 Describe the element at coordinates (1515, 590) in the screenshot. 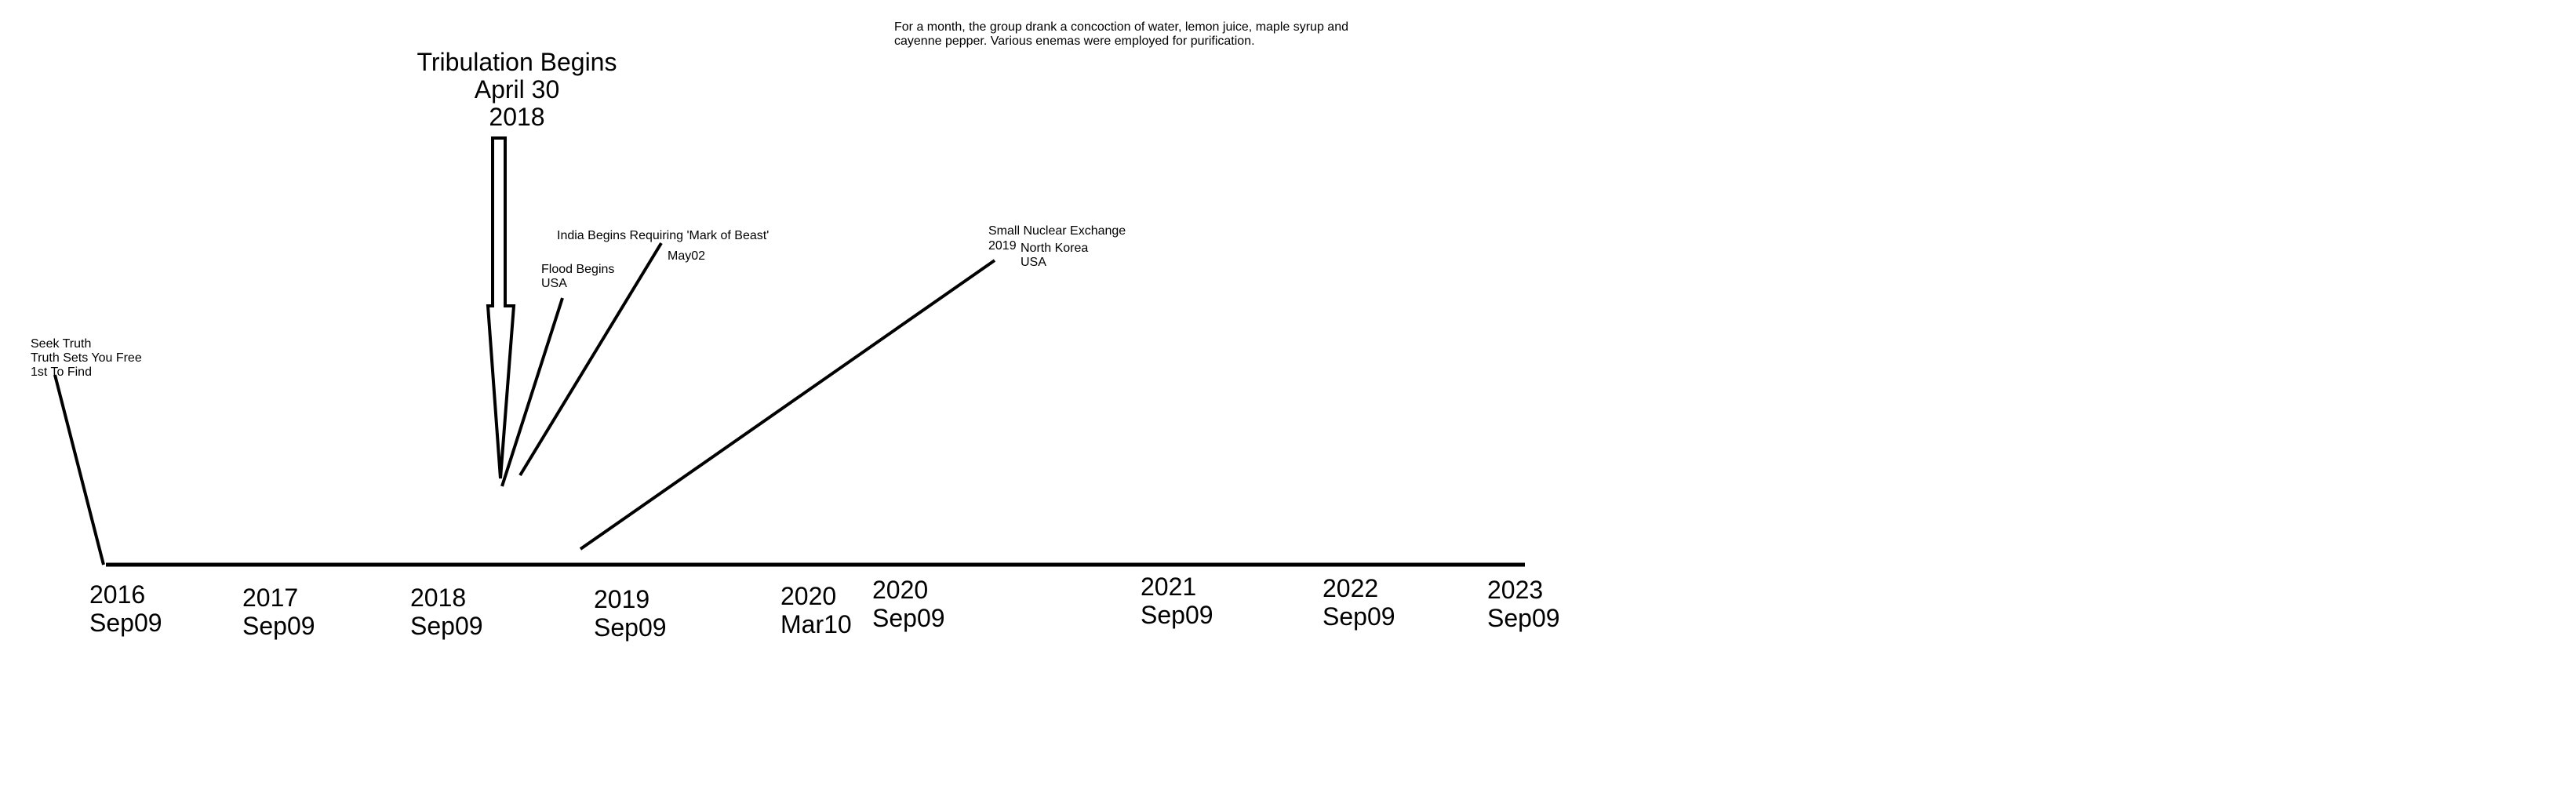

I see `tick-year: 2023` at that location.